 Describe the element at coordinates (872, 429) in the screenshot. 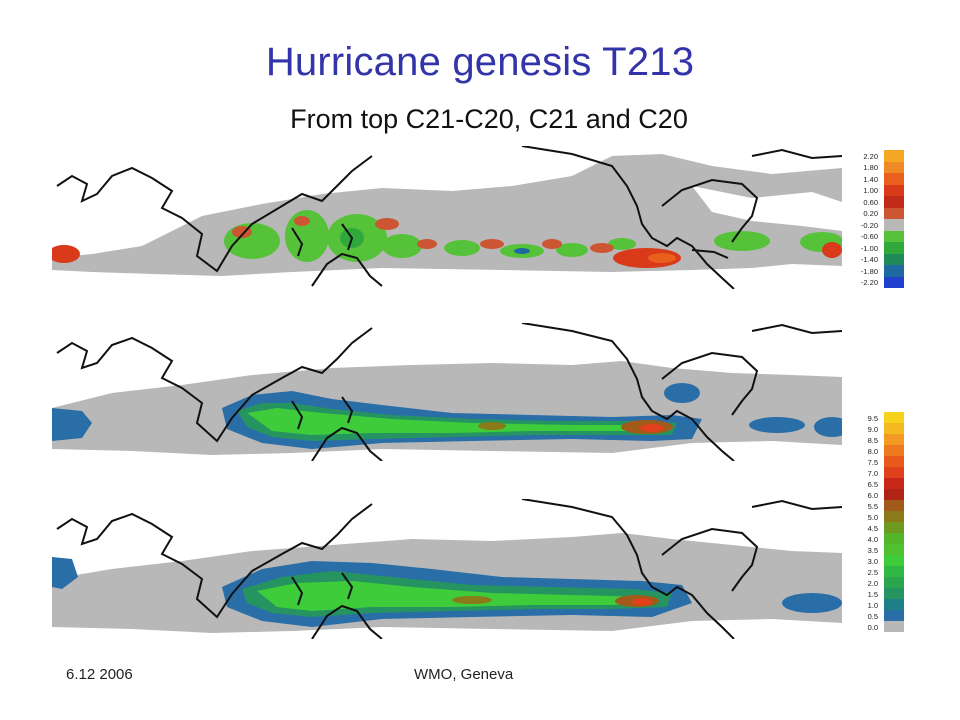

I see `colorbar-label: 9.0` at that location.